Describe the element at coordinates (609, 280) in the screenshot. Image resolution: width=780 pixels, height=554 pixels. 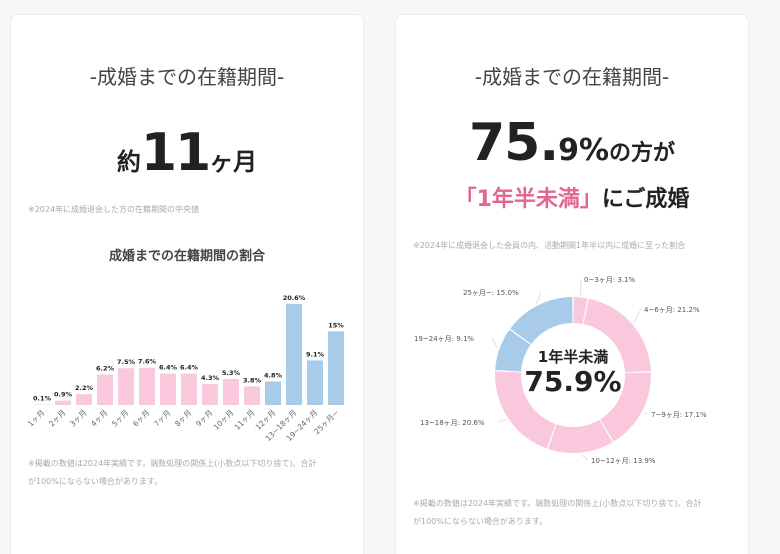
I see `donut-slice-label: 0~3ヶ月: 3.1%` at that location.